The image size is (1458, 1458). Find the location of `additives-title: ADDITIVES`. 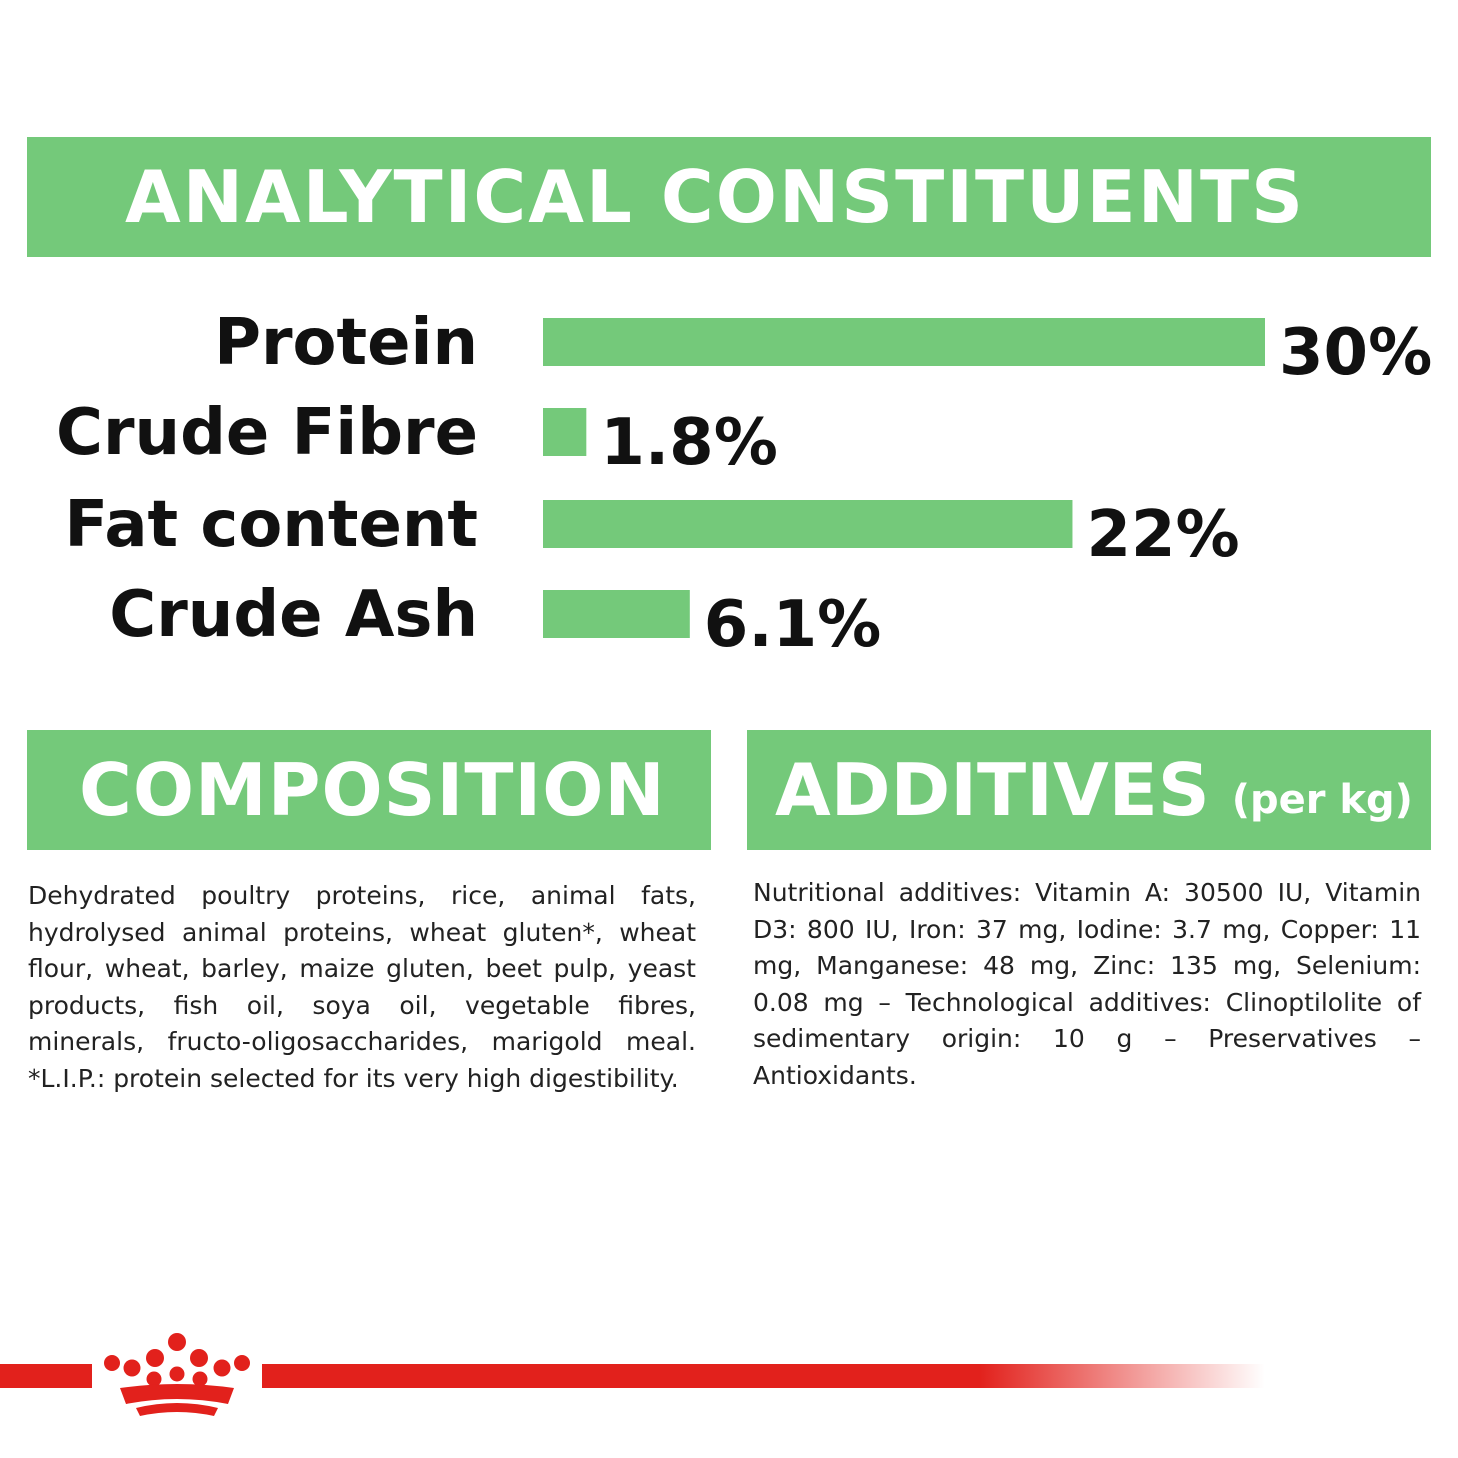

additives-title: ADDITIVES is located at coordinates (992, 790).